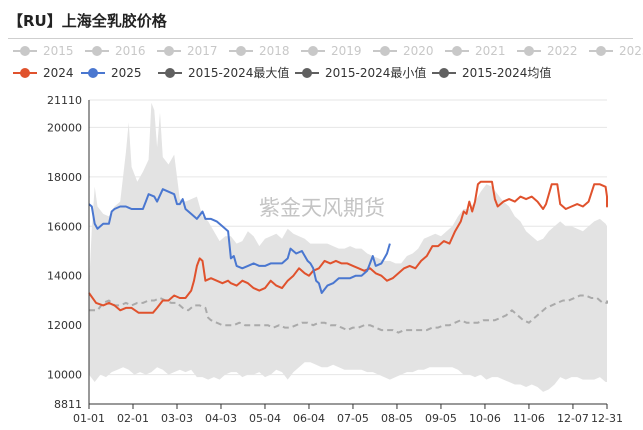 This screenshot has width=643, height=430. Describe the element at coordinates (375, 72) in the screenshot. I see `legend-label: 2015-2024最小值` at that location.